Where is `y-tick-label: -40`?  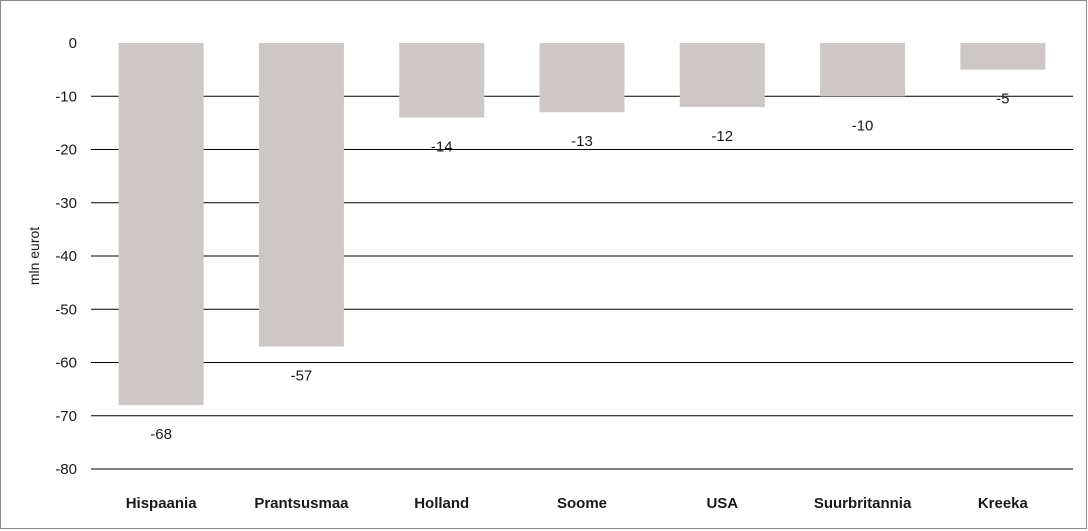 y-tick-label: -40 is located at coordinates (66, 256).